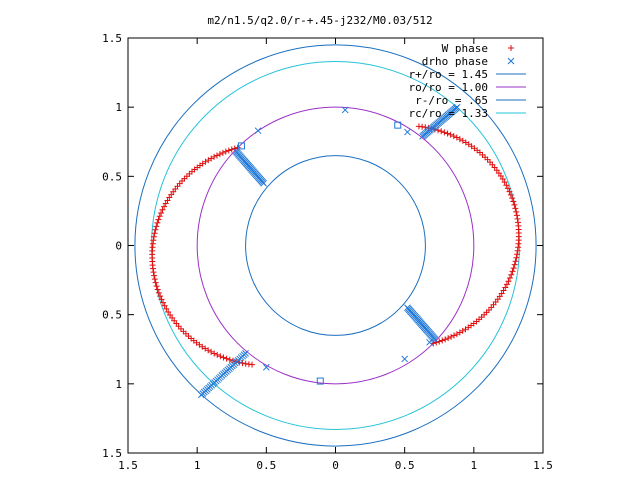 The height and width of the screenshot is (480, 640). I want to click on x-tick-label-4: 0.5, so click(405, 465).